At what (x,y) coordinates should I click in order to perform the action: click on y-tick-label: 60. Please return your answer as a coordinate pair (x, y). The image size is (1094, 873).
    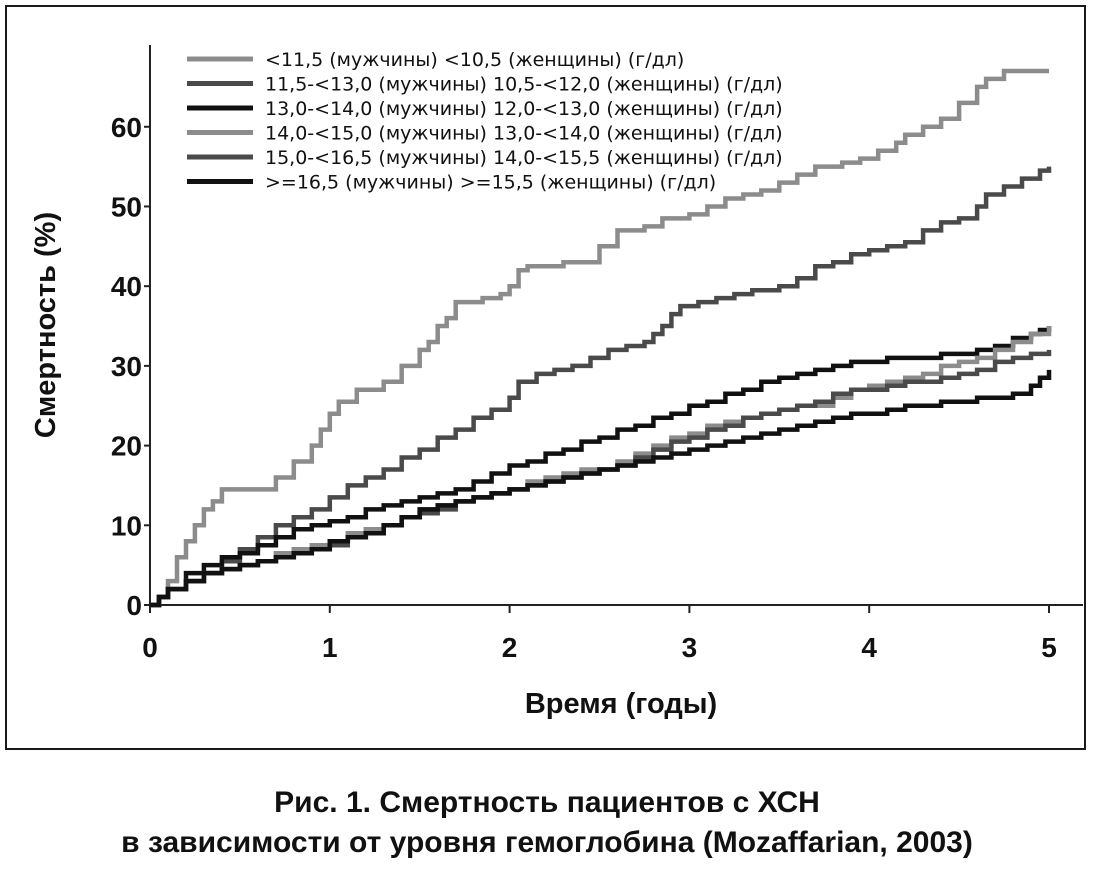
    Looking at the image, I should click on (126, 127).